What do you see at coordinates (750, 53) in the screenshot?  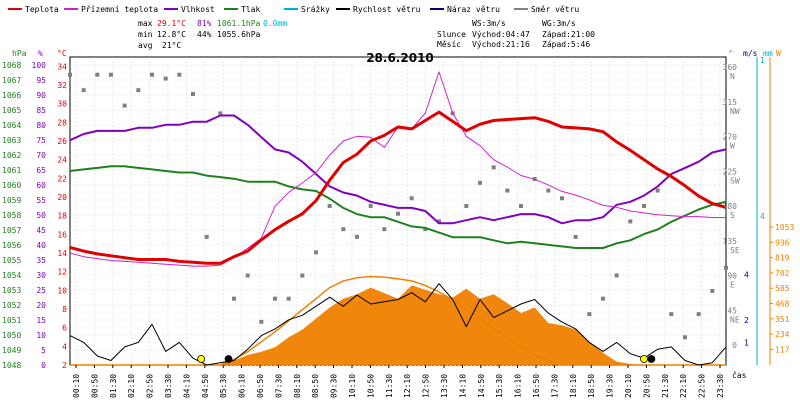 I see `ms-unit: m/s` at bounding box center [750, 53].